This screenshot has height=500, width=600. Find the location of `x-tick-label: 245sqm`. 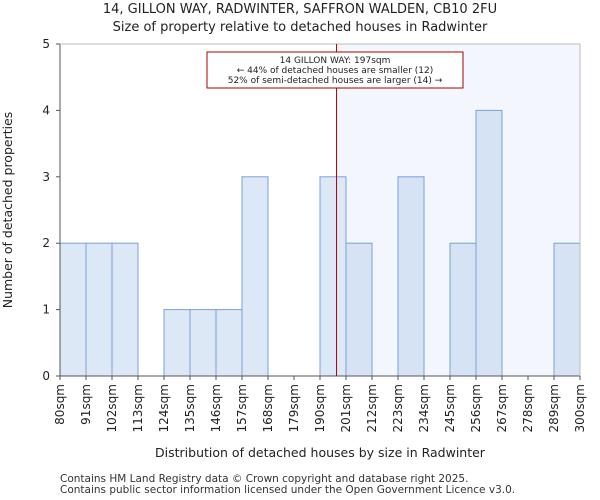

x-tick-label: 245sqm is located at coordinates (450, 408).